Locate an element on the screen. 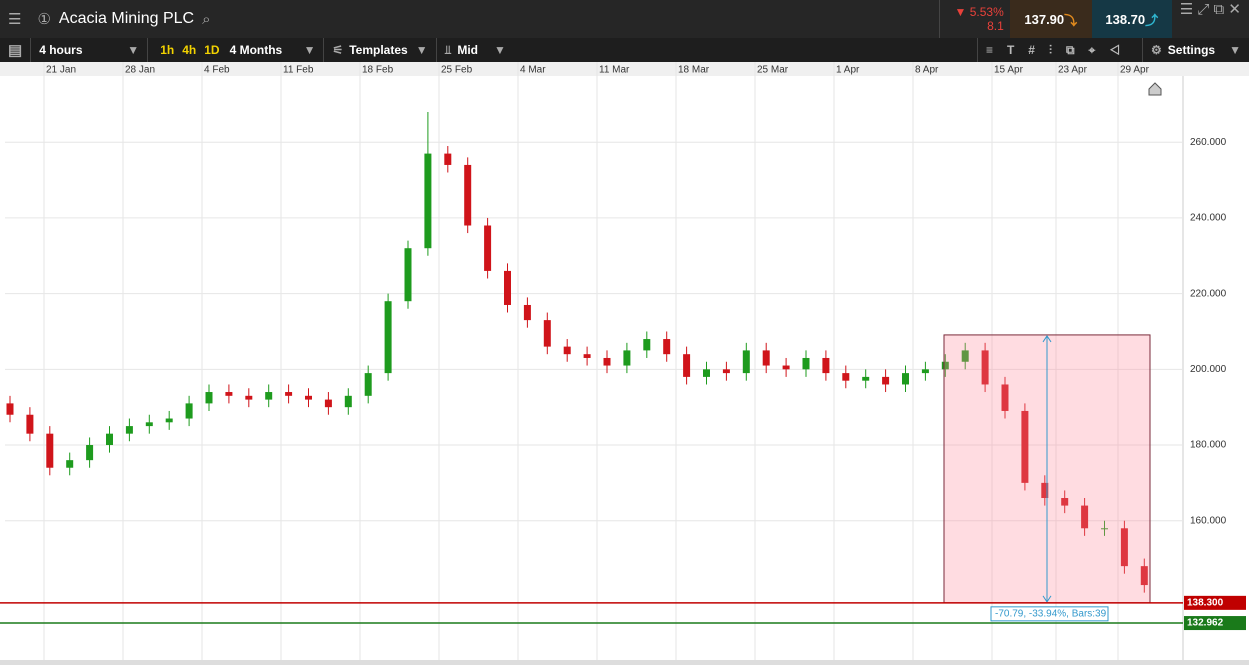  sell-arrow: ⤵ is located at coordinates (1071, 20).